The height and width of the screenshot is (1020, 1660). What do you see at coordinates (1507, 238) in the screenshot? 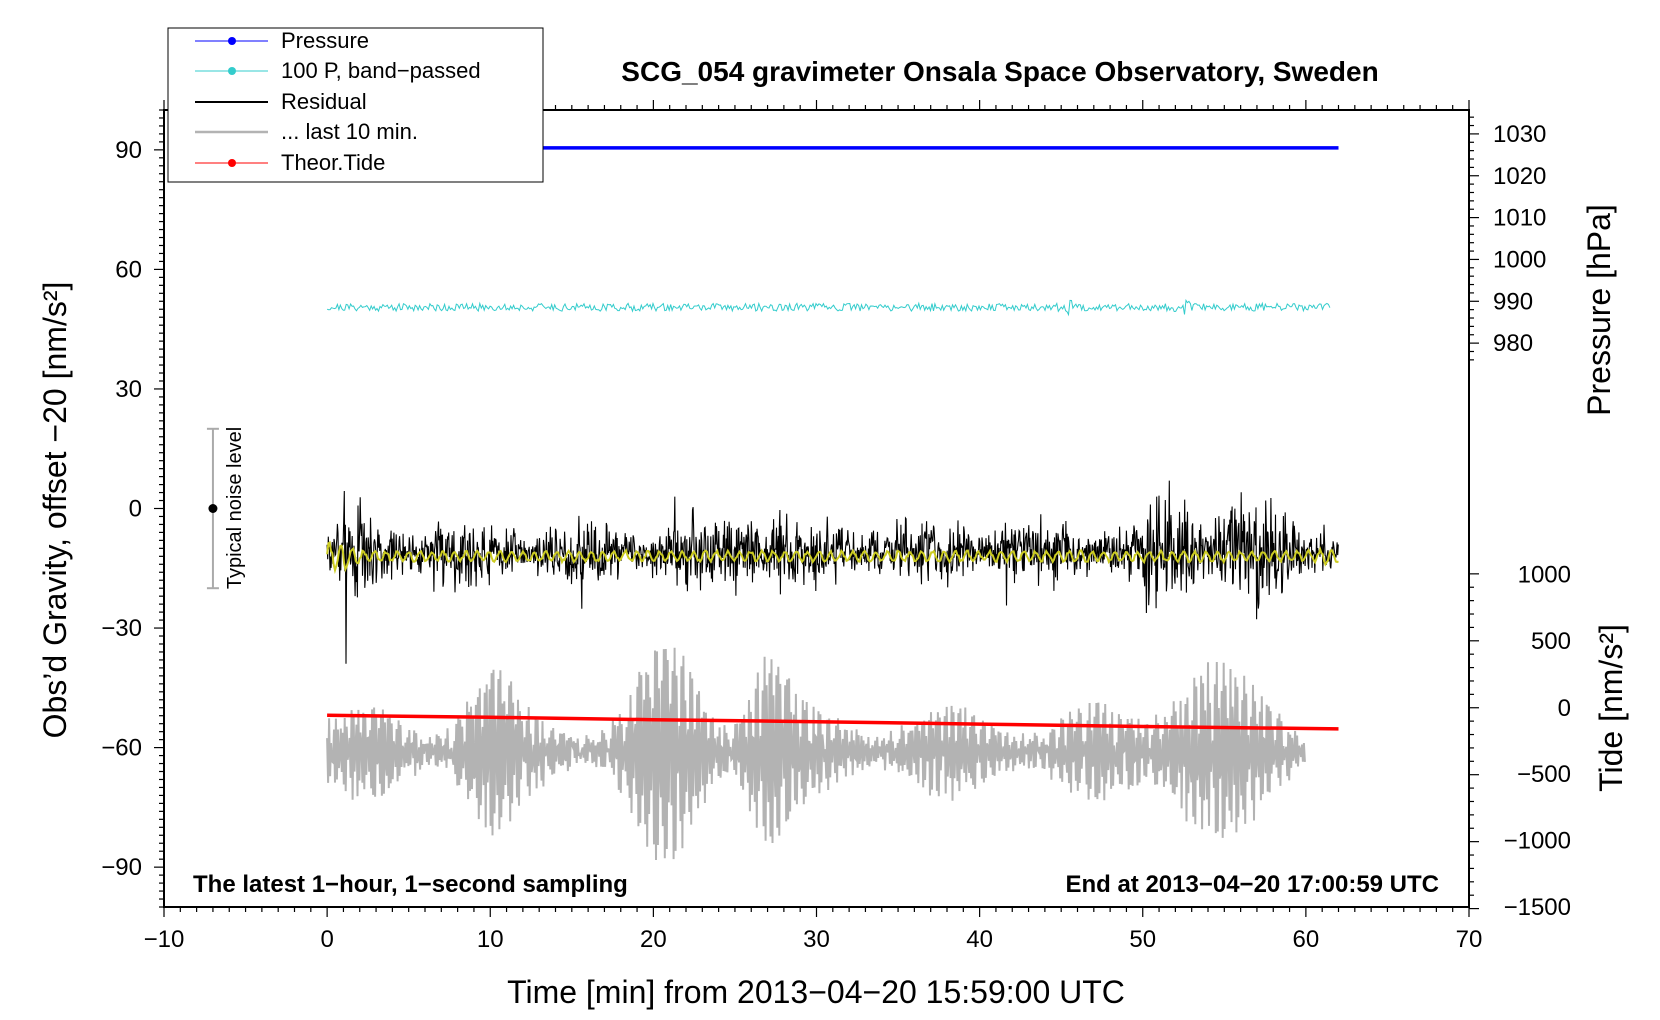
I see `y-axis-right-pressure: 1030 1020 1010 1000 990 980` at bounding box center [1507, 238].